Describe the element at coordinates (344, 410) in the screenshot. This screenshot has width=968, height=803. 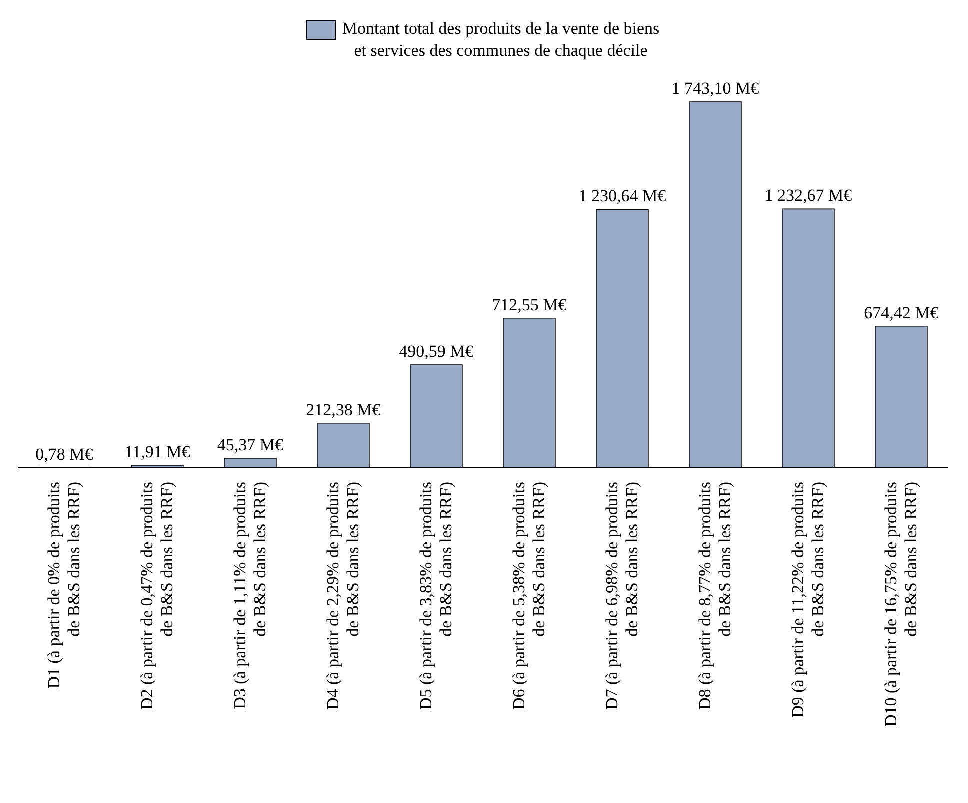
I see `data-label: 212,38 M€` at that location.